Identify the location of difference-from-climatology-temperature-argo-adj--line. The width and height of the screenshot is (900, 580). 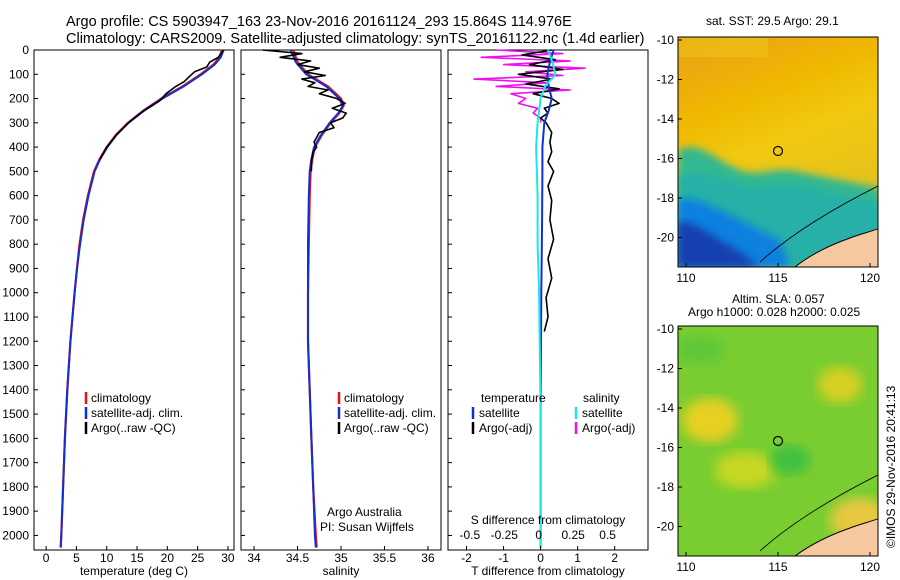
(540, 190).